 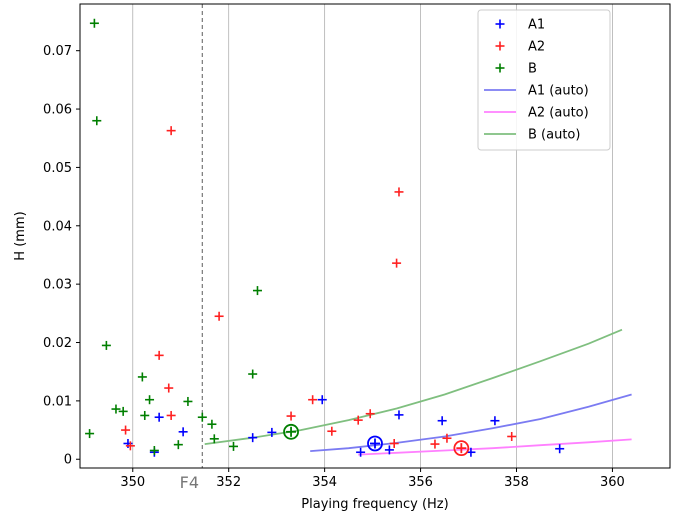 I want to click on y-tick-label: 0.06, so click(x=57, y=110).